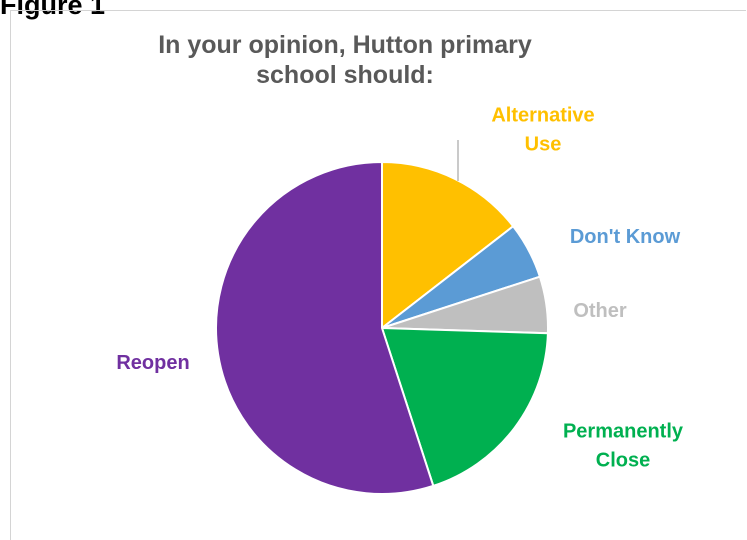 This screenshot has height=540, width=747. I want to click on slice-label-line: Close, so click(623, 461).